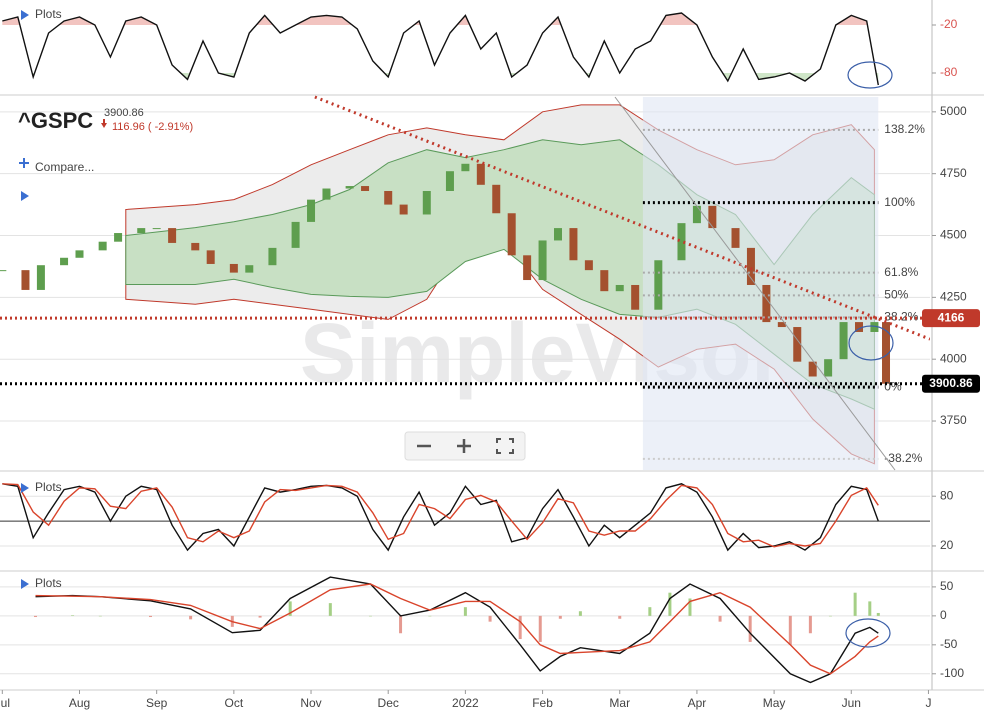 This screenshot has height=720, width=984. I want to click on x-tick-label: Mar, so click(619, 703).